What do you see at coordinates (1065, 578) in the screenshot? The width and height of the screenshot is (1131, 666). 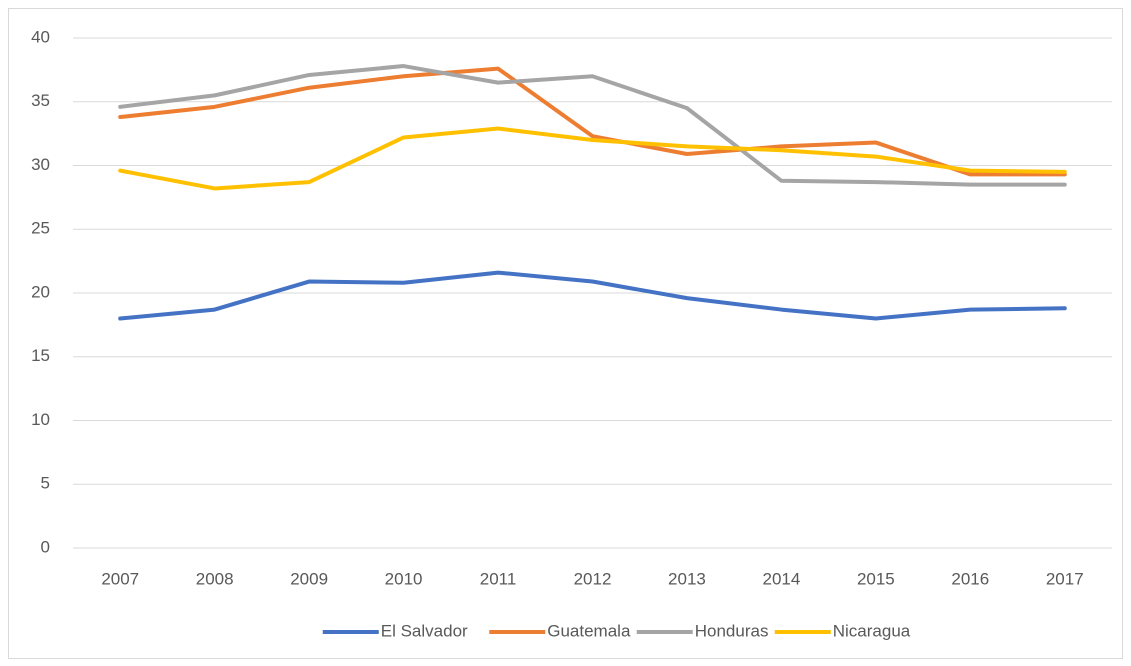 I see `x-tick-label: 2017` at bounding box center [1065, 578].